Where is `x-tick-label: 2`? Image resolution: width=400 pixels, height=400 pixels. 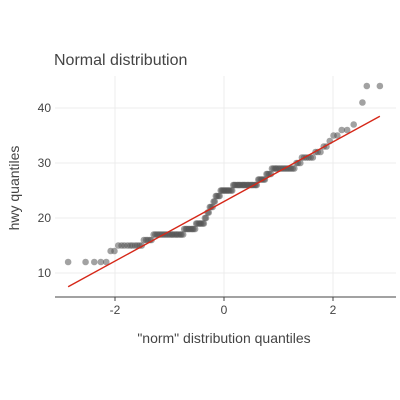
x-tick-label: 2 is located at coordinates (333, 310).